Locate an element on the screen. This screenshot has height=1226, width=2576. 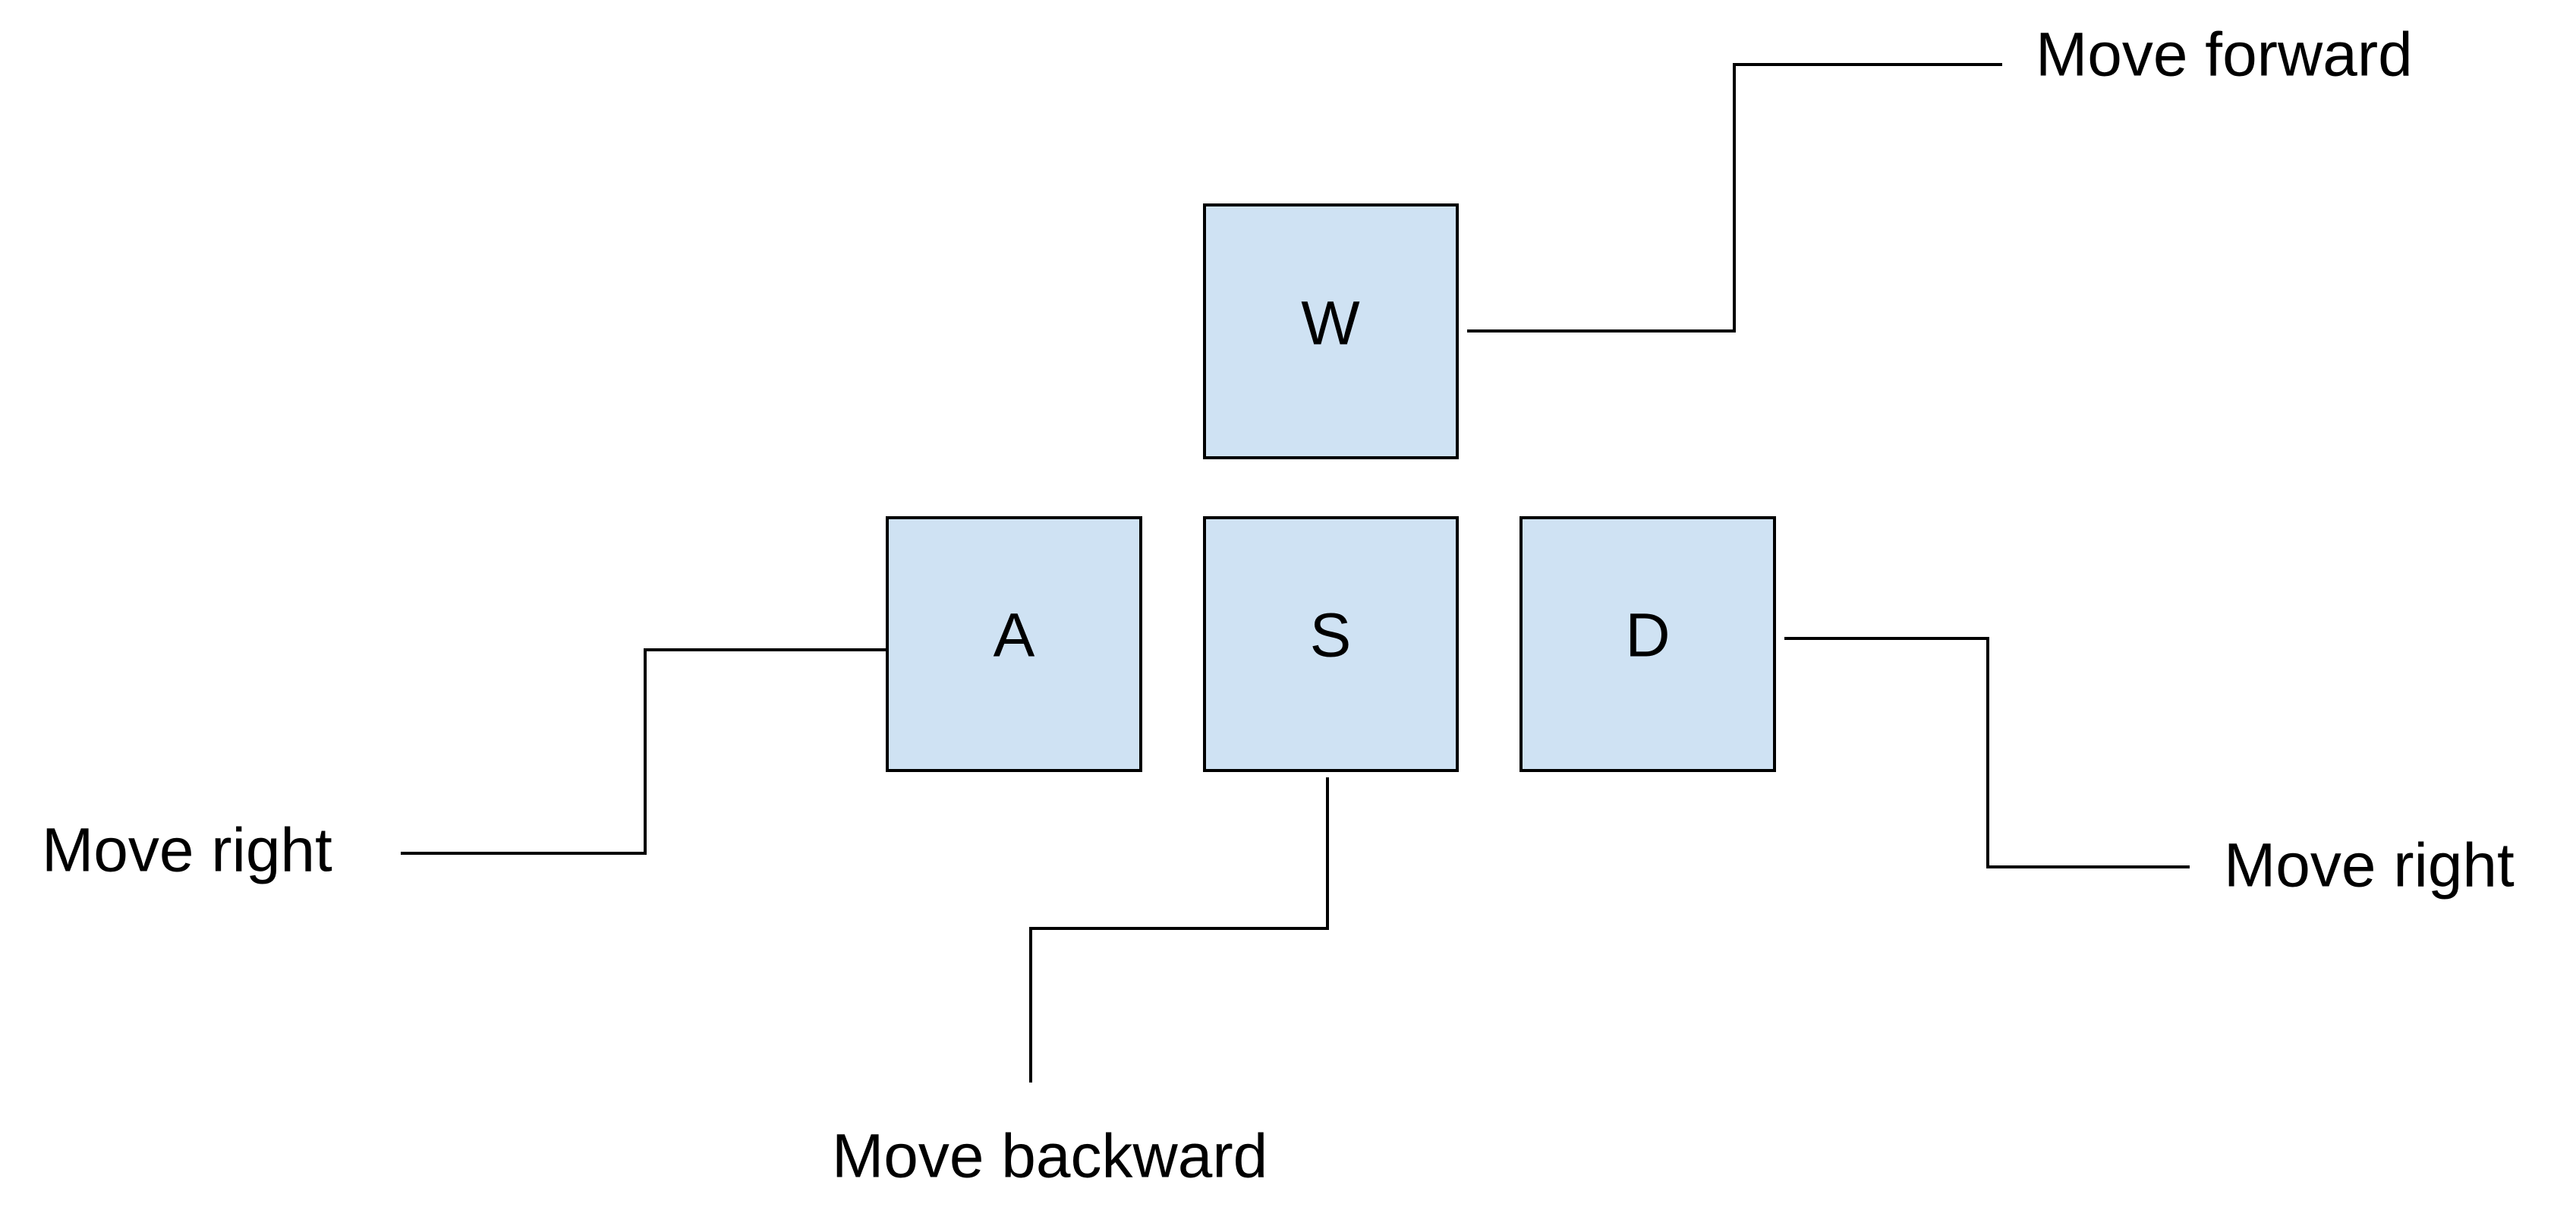
connector-w is located at coordinates (1734, 198).